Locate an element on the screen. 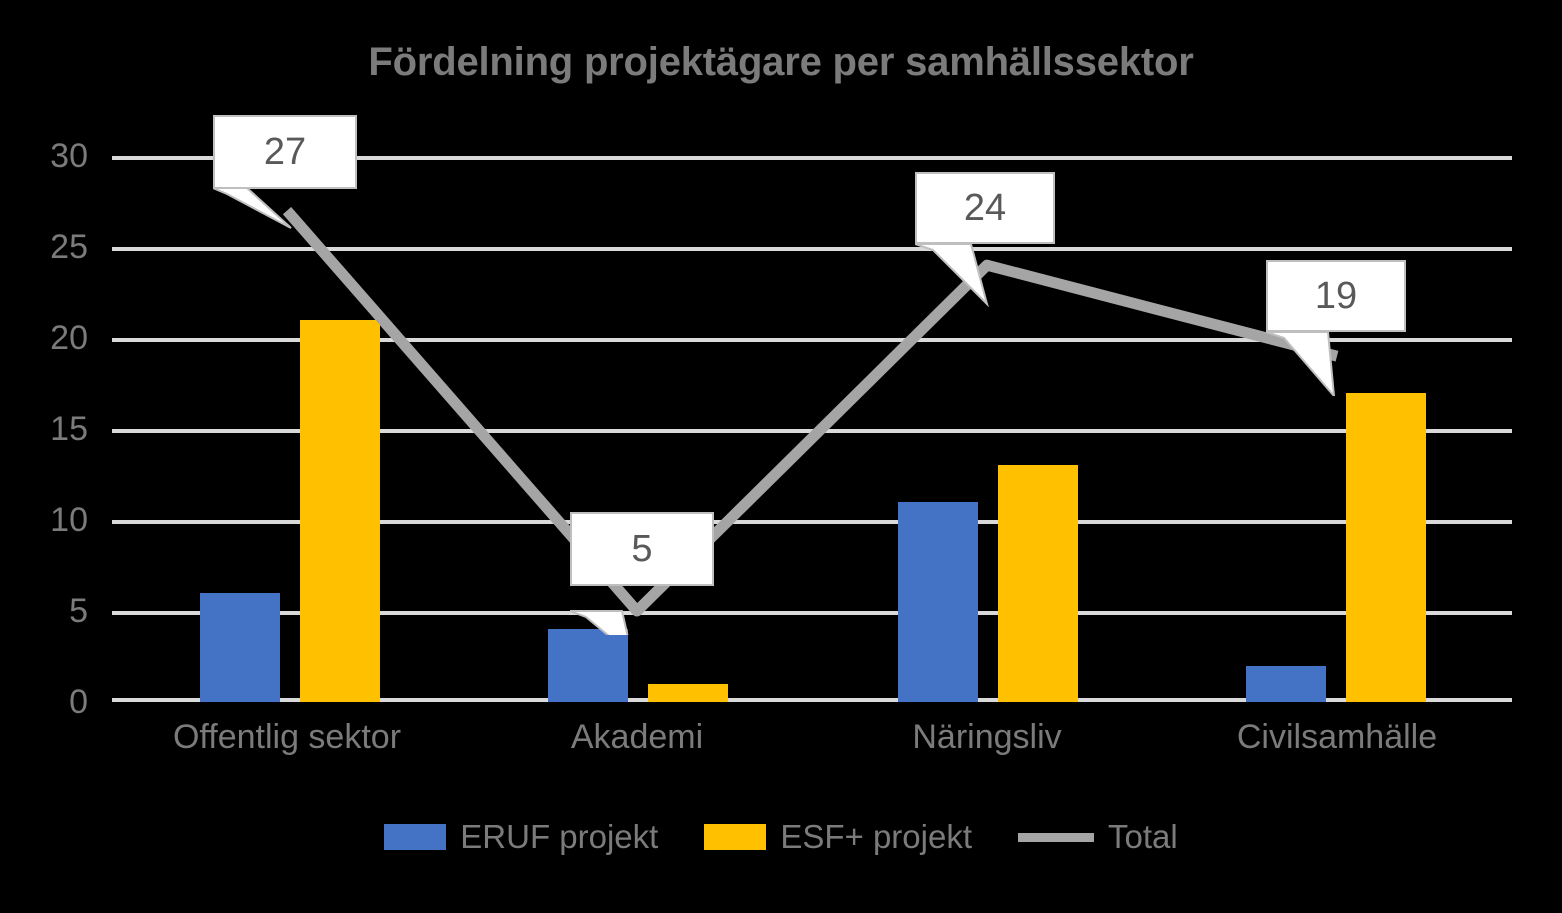 This screenshot has width=1562, height=913. x-axis-label-akademi: Akademi is located at coordinates (637, 737).